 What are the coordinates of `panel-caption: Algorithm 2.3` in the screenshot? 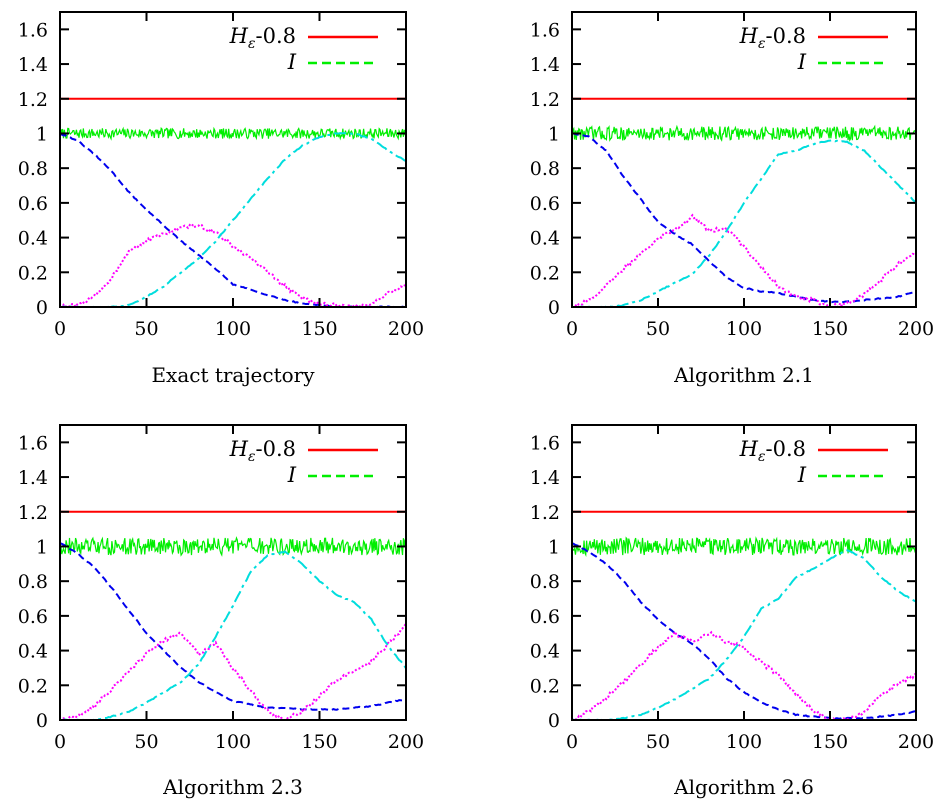 It's located at (232, 787).